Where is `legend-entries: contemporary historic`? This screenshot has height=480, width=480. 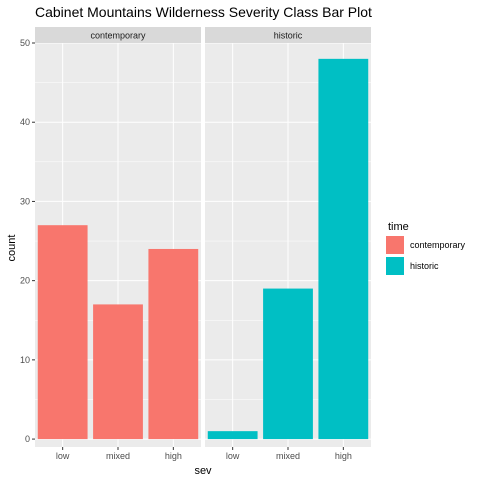
legend-entries: contemporary historic is located at coordinates (426, 255).